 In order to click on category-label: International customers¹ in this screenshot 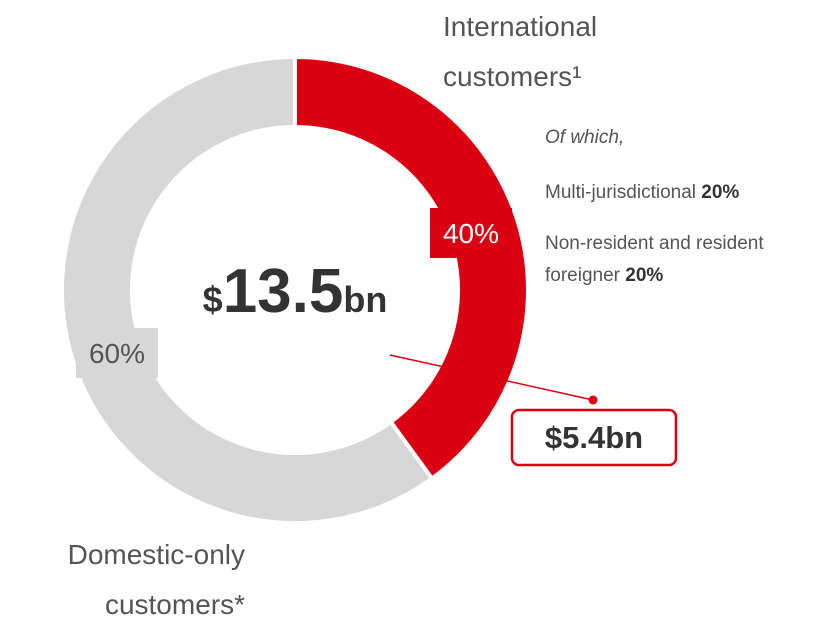, I will do `click(520, 51)`.